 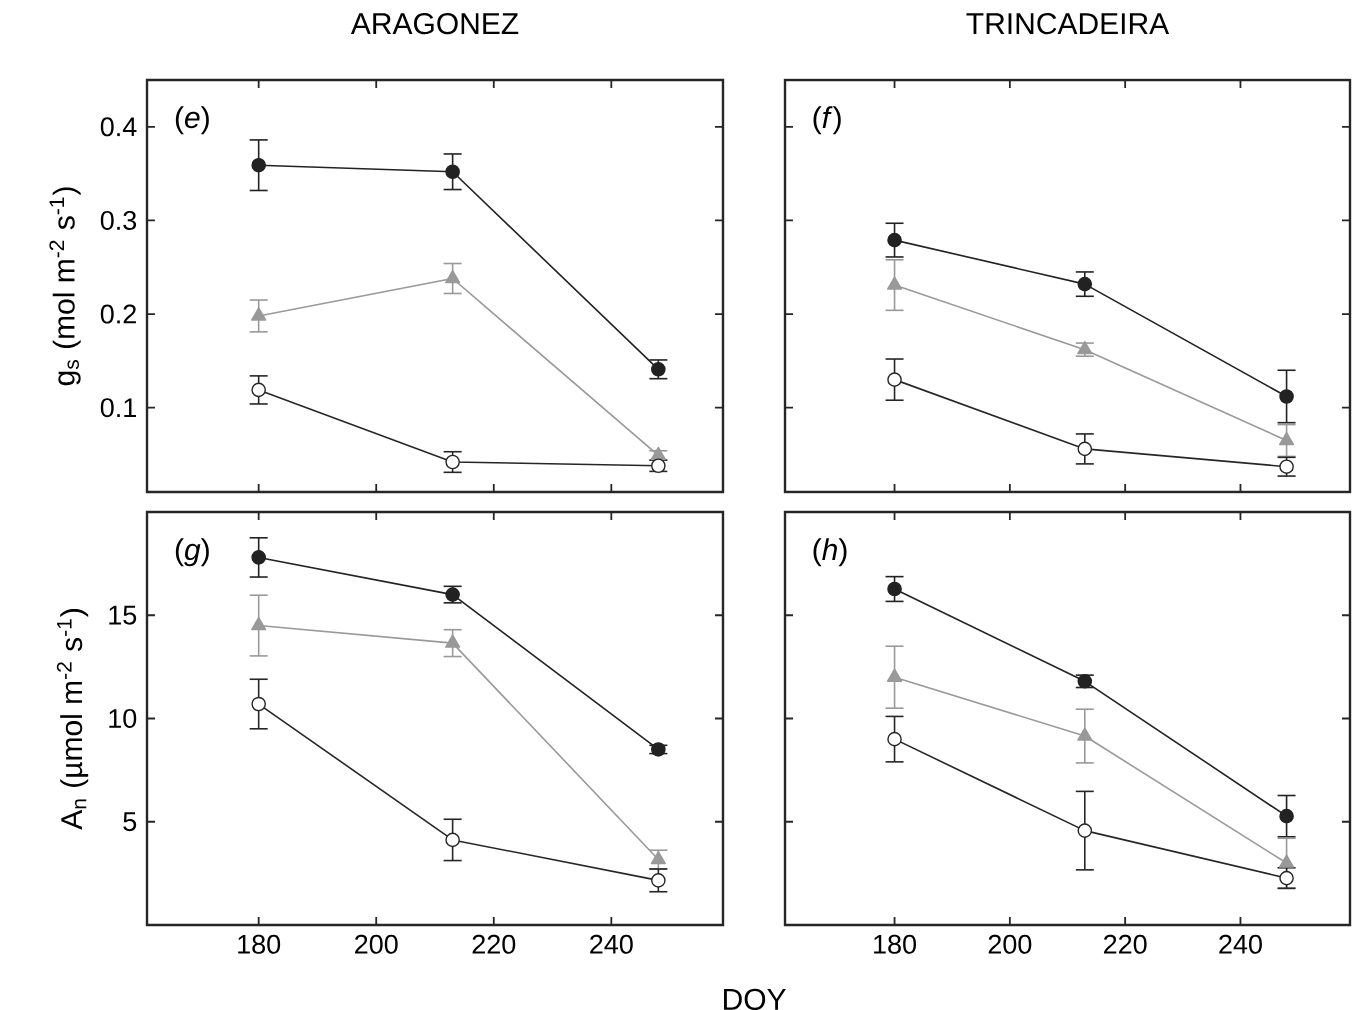 What do you see at coordinates (118, 408) in the screenshot?
I see `y-tick-label: 0.1` at bounding box center [118, 408].